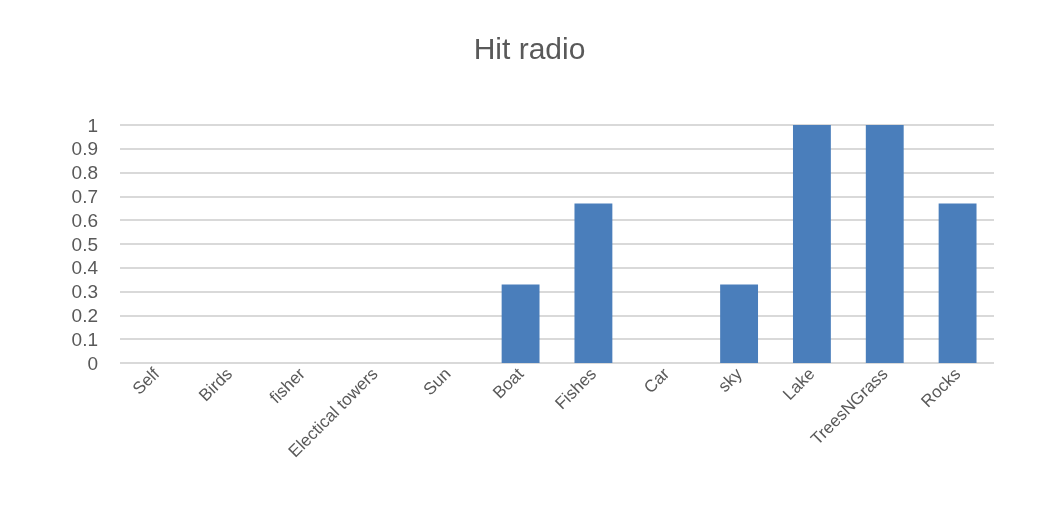 This screenshot has width=1059, height=531. Describe the element at coordinates (84, 292) in the screenshot. I see `y-tick-label: 0.3` at that location.